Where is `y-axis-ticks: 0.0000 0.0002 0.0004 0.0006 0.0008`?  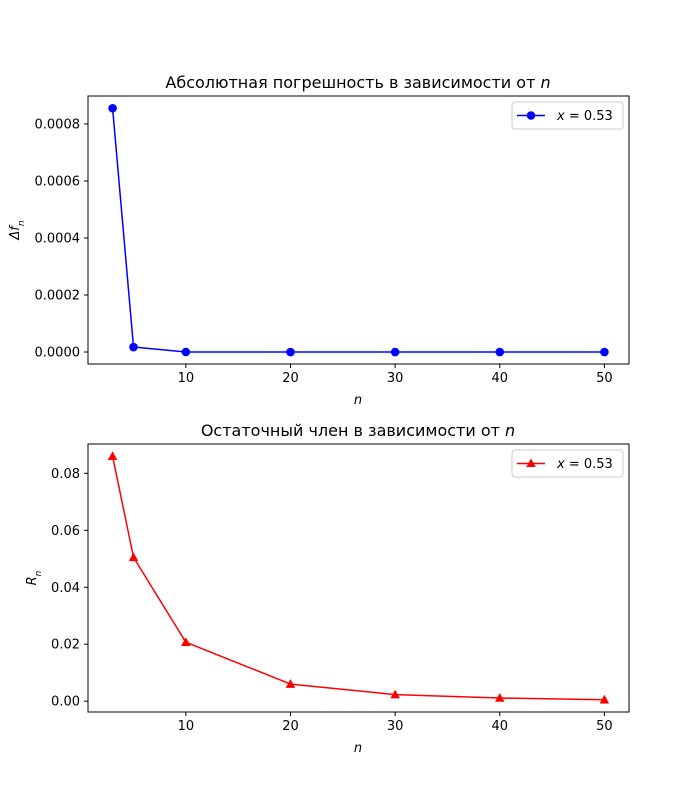 y-axis-ticks: 0.0000 0.0002 0.0004 0.0006 0.0008 is located at coordinates (61, 239).